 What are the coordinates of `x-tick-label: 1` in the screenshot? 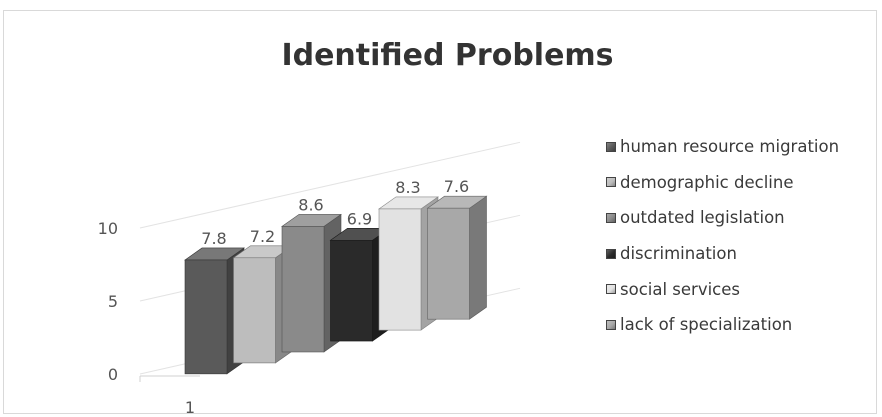 It's located at (190, 407).